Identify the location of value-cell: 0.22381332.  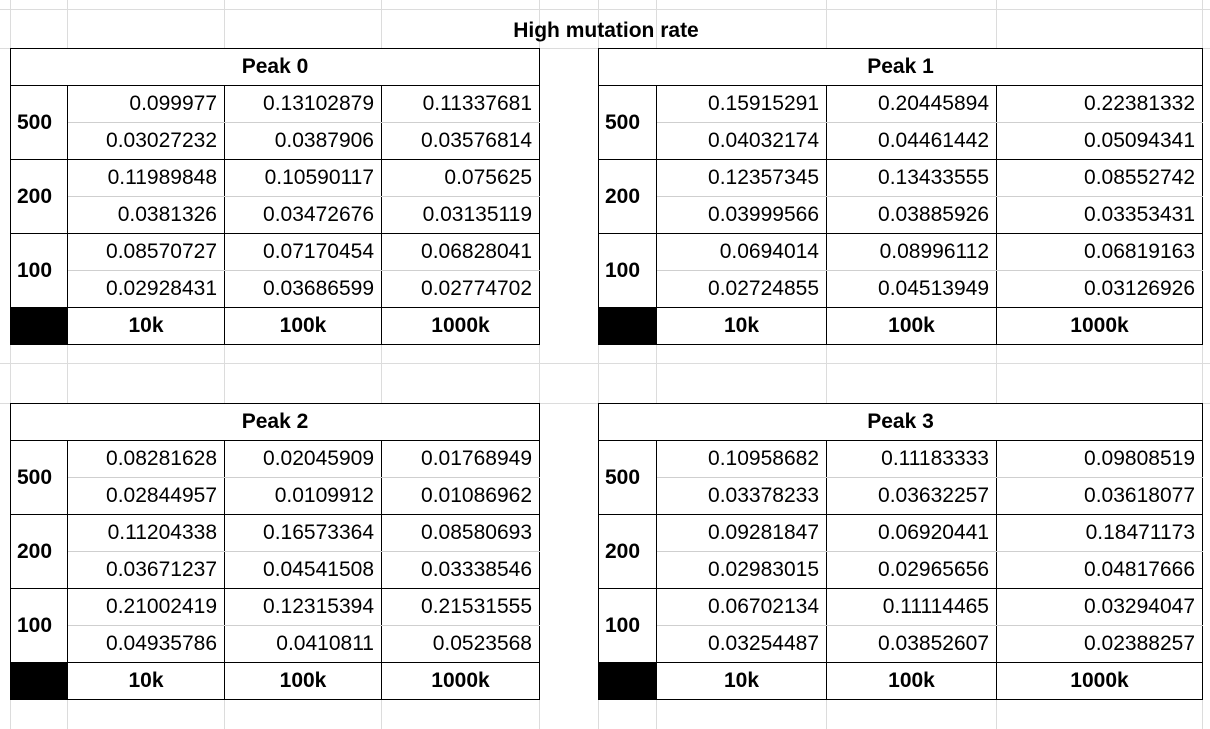
(1099, 104).